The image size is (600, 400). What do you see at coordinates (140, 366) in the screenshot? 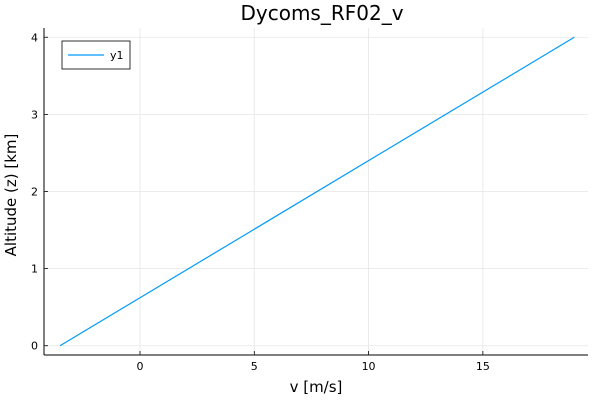
I see `x-tick-label: 0` at bounding box center [140, 366].